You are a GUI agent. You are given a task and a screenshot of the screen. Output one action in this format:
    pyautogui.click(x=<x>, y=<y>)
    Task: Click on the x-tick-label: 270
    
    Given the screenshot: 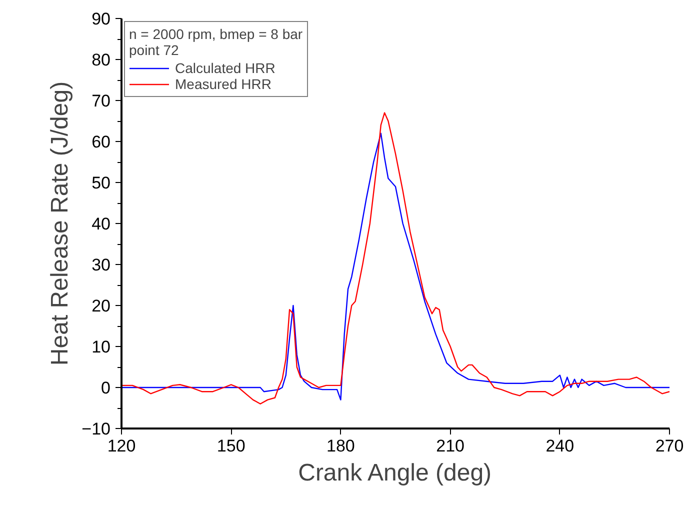 What is the action you would take?
    pyautogui.click(x=669, y=446)
    